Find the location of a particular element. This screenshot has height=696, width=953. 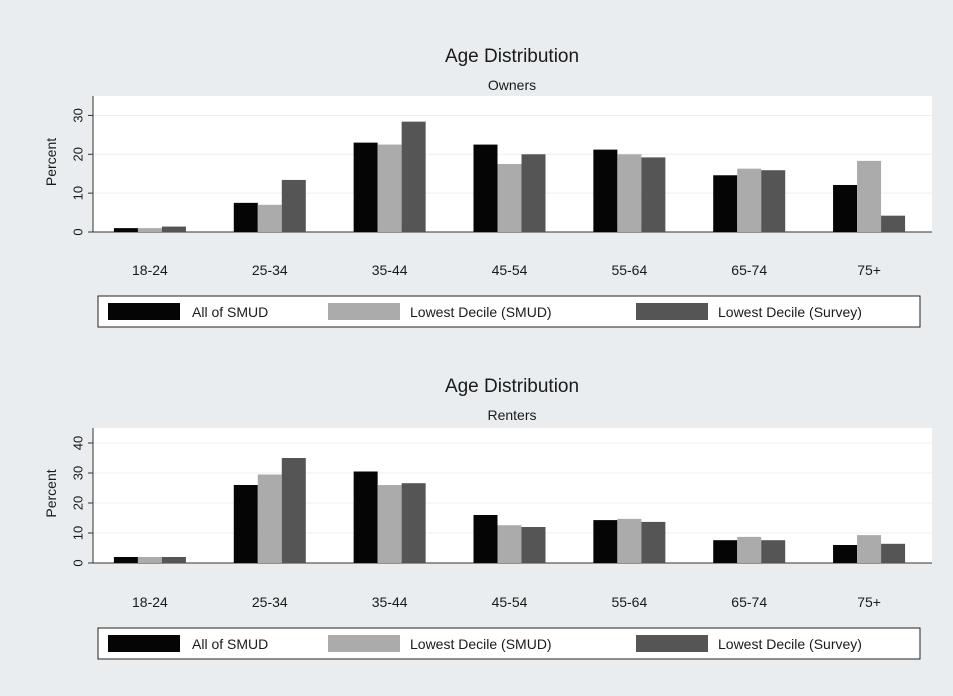

y-tick-label: 40 is located at coordinates (77, 443).